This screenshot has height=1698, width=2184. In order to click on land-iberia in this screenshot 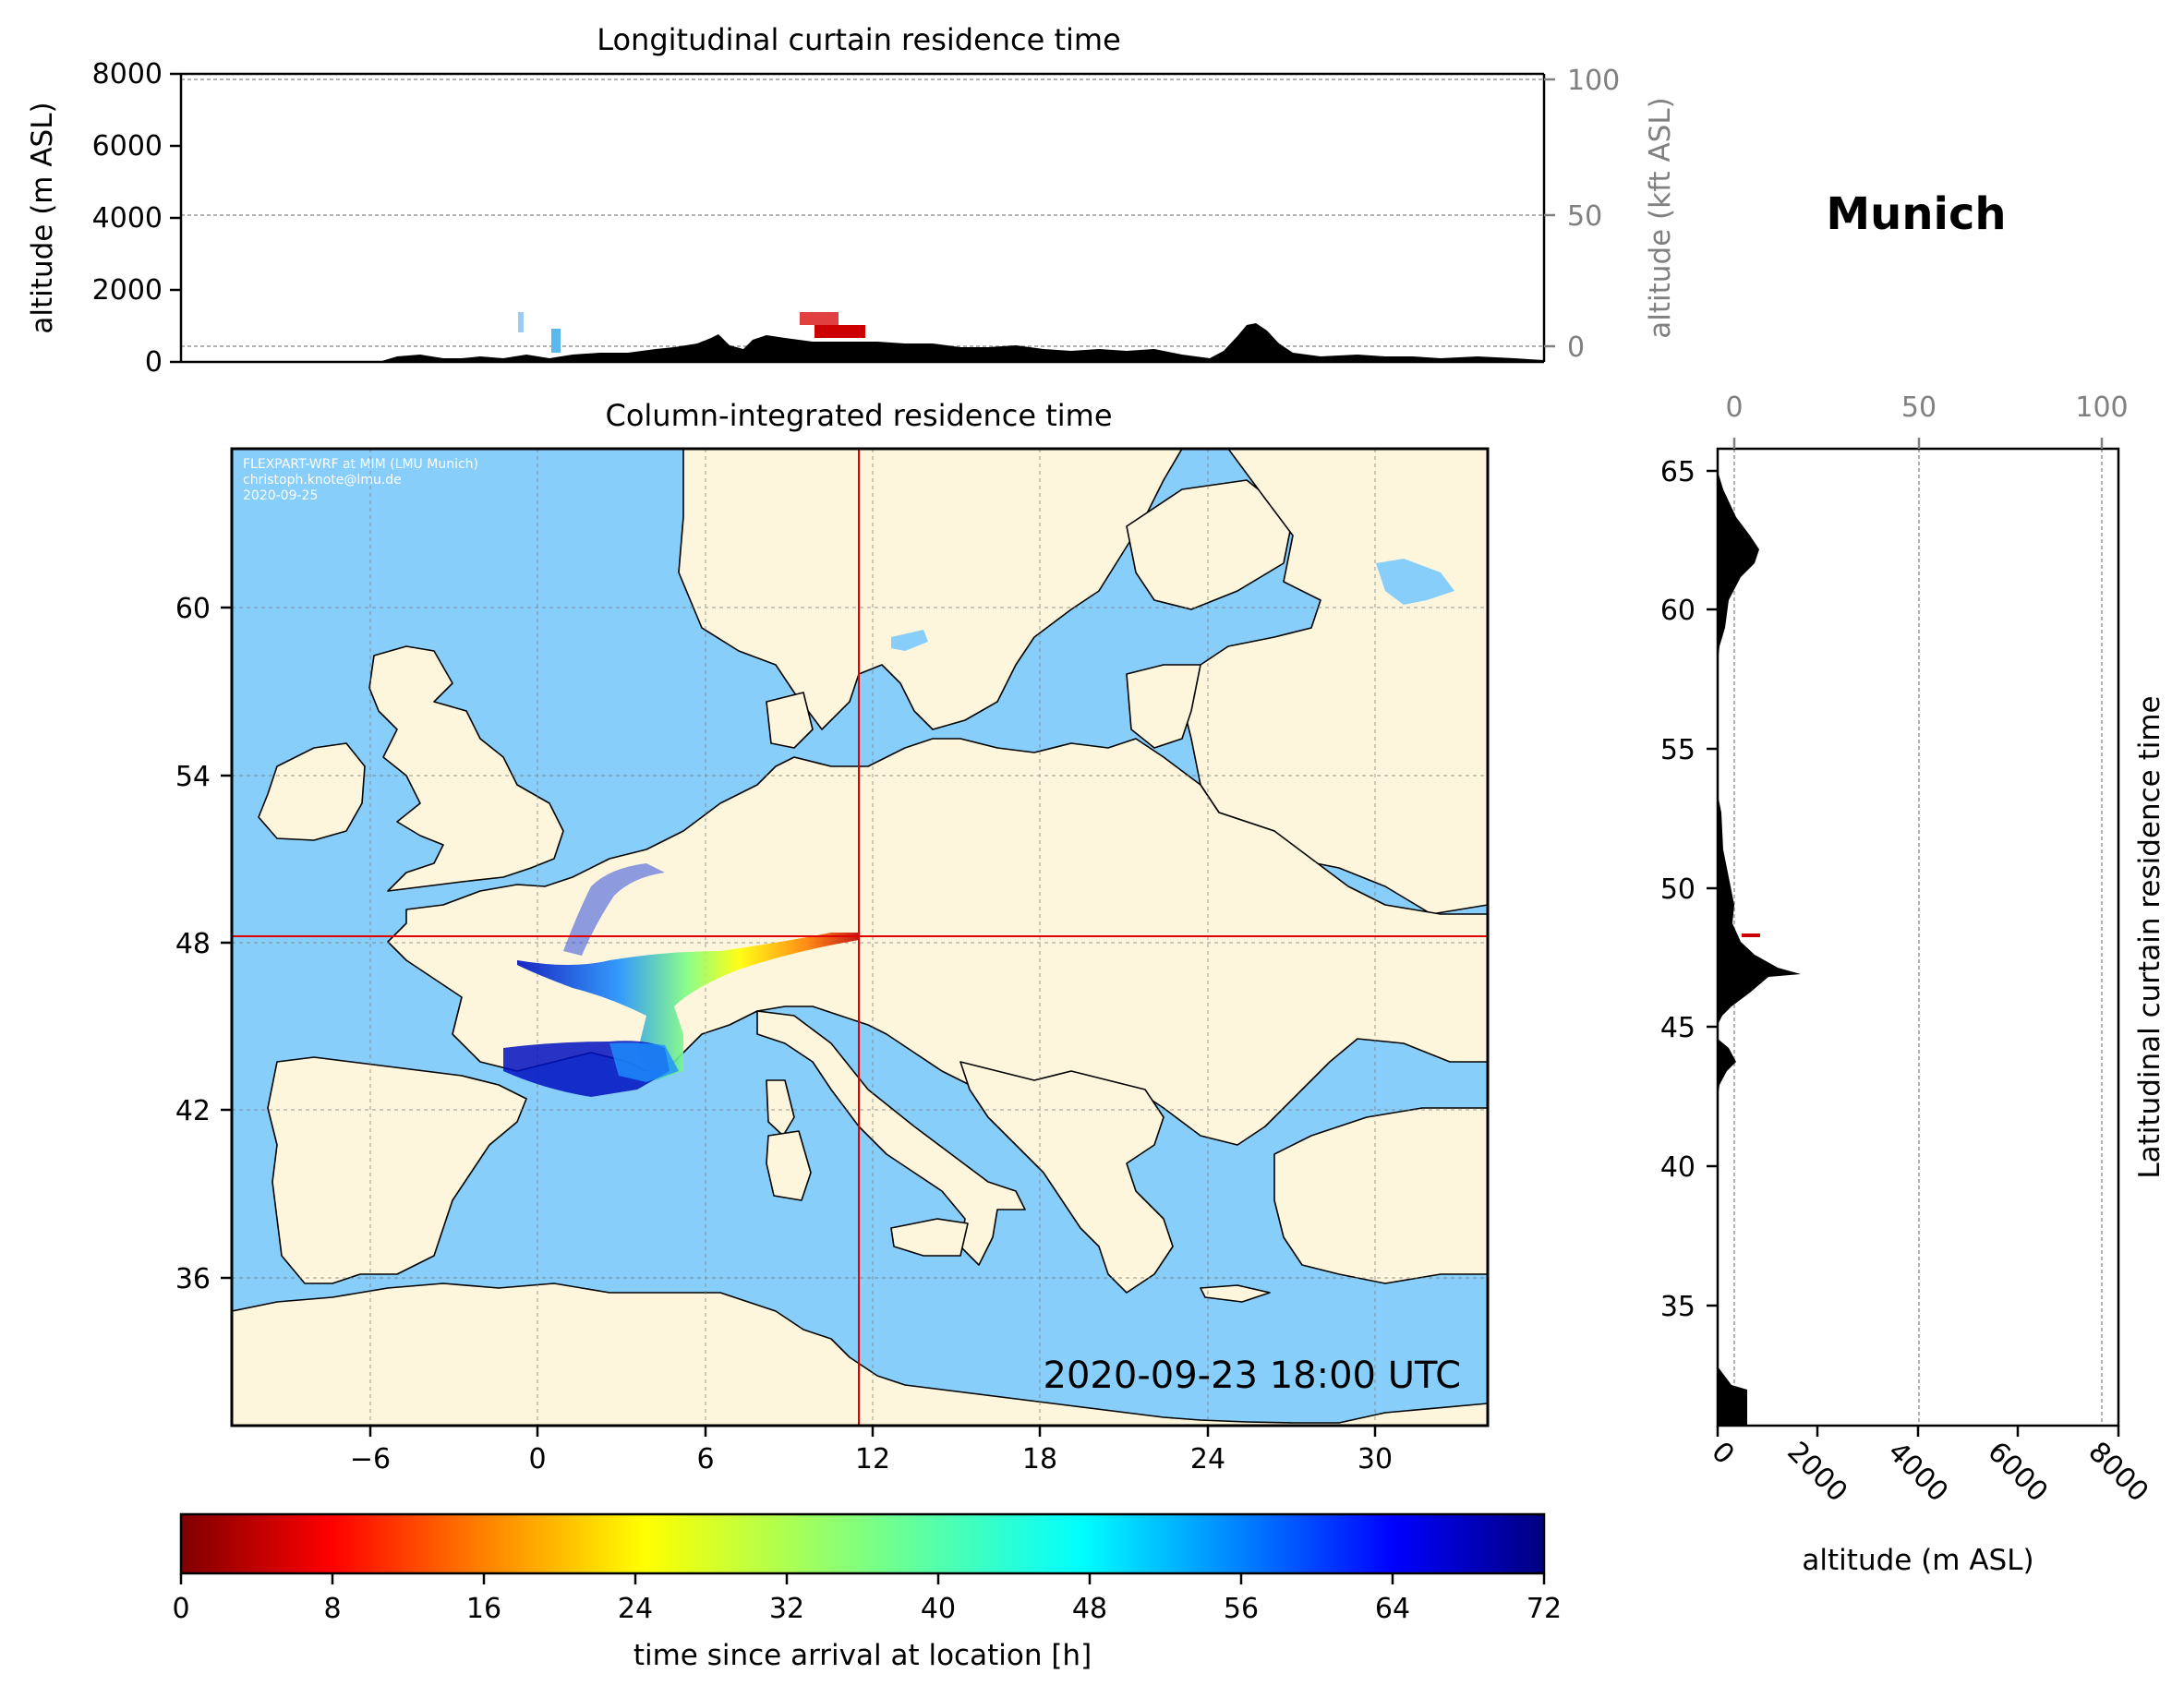, I will do `click(397, 1170)`.